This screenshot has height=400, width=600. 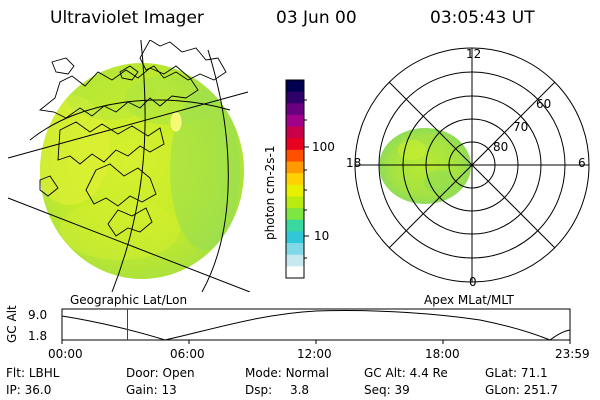 What do you see at coordinates (473, 282) in the screenshot?
I see `mlt-label-0: 0` at bounding box center [473, 282].